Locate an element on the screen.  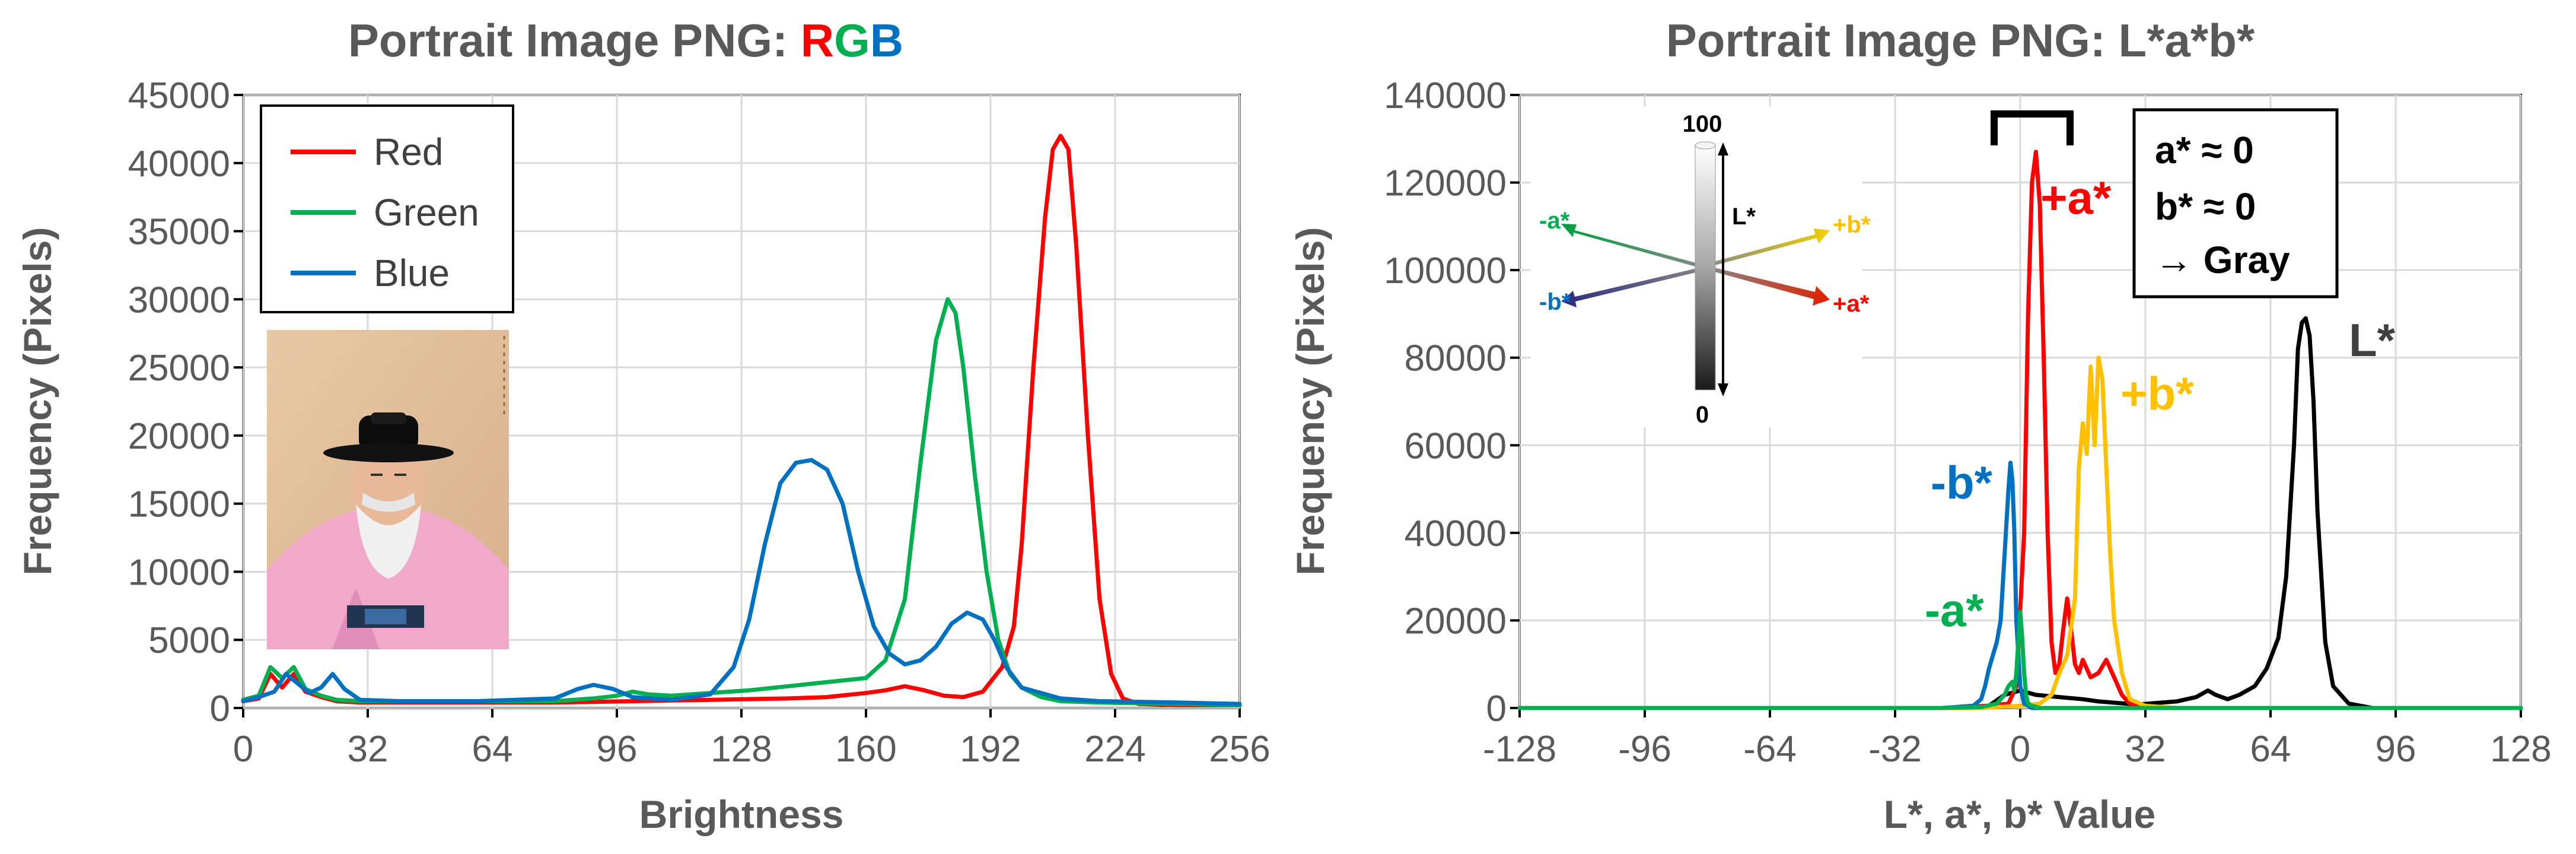
l-star-bar-top is located at coordinates (1705, 145).